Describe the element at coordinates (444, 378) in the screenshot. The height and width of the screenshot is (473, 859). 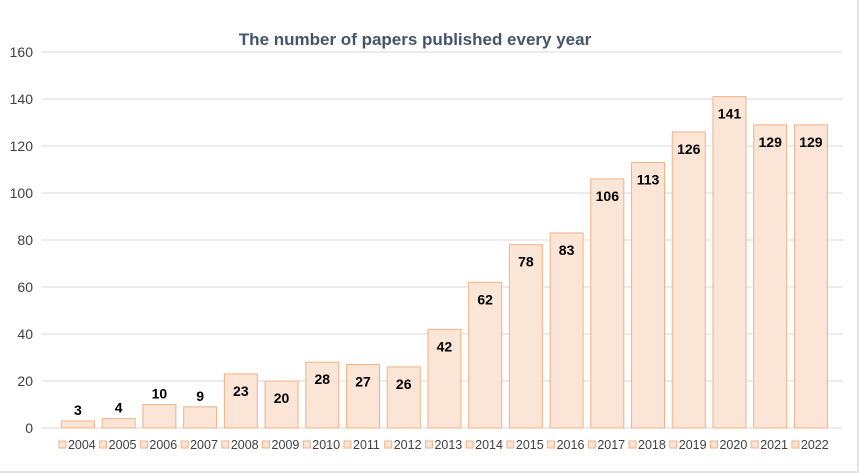
I see `bar-2013` at that location.